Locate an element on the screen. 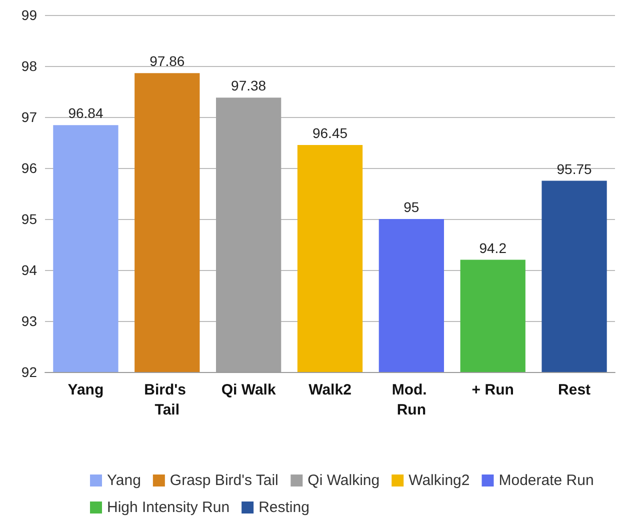  data-label: 94.2 is located at coordinates (493, 248).